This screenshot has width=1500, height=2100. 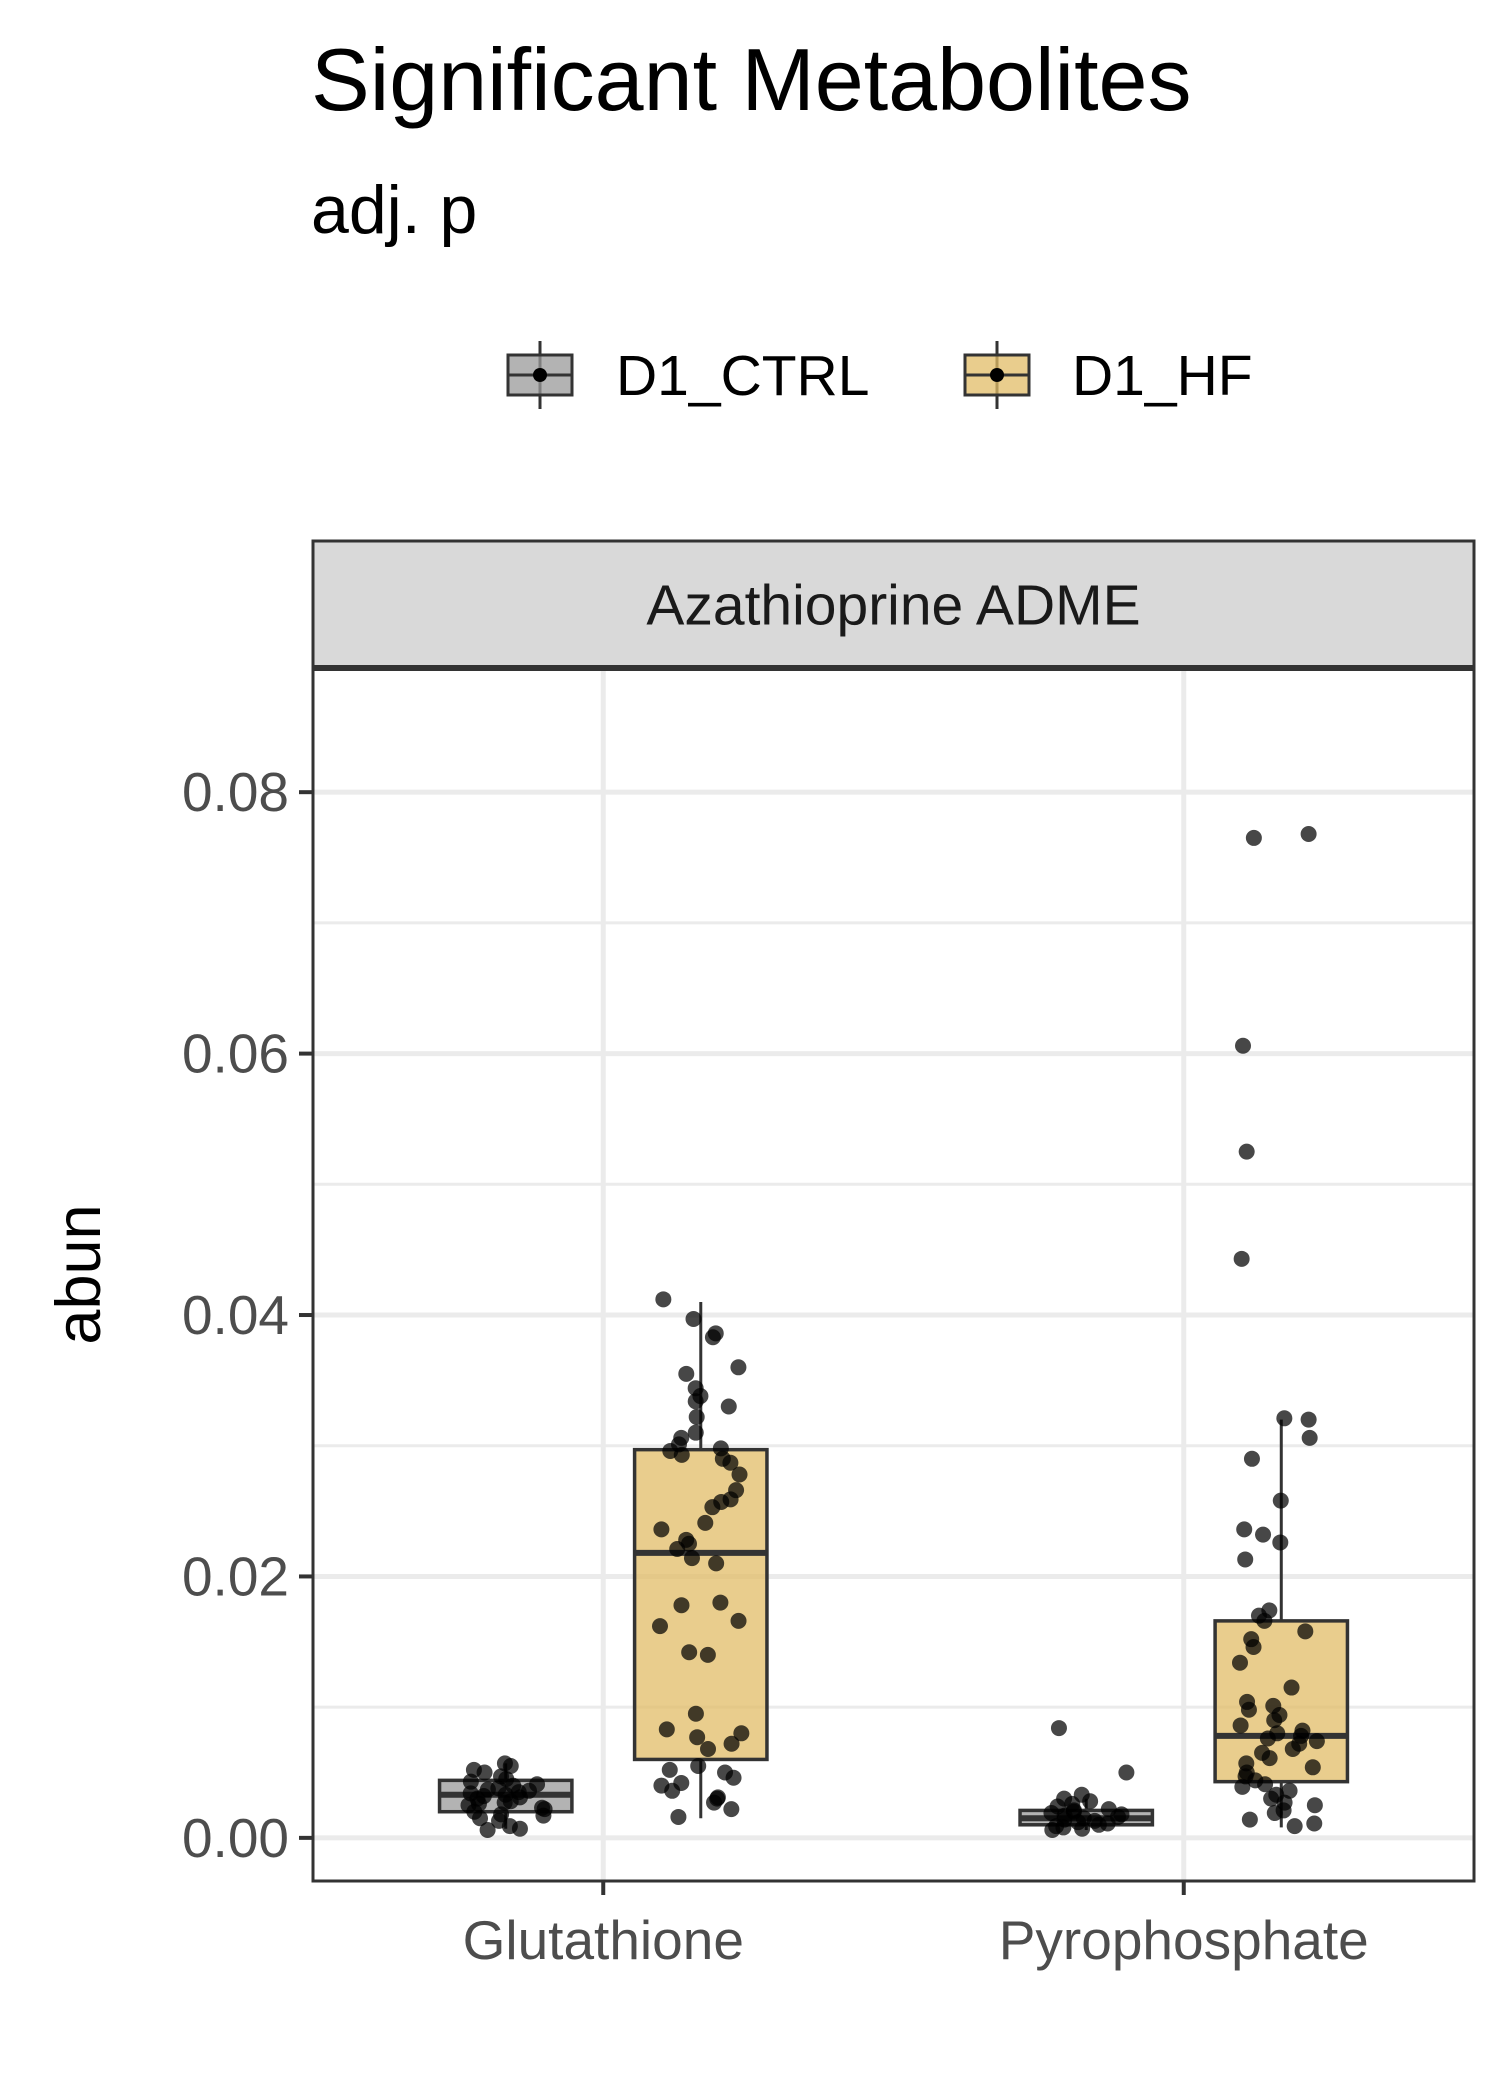 What do you see at coordinates (1184, 1940) in the screenshot?
I see `x-tick-label: Pyrophosphate` at bounding box center [1184, 1940].